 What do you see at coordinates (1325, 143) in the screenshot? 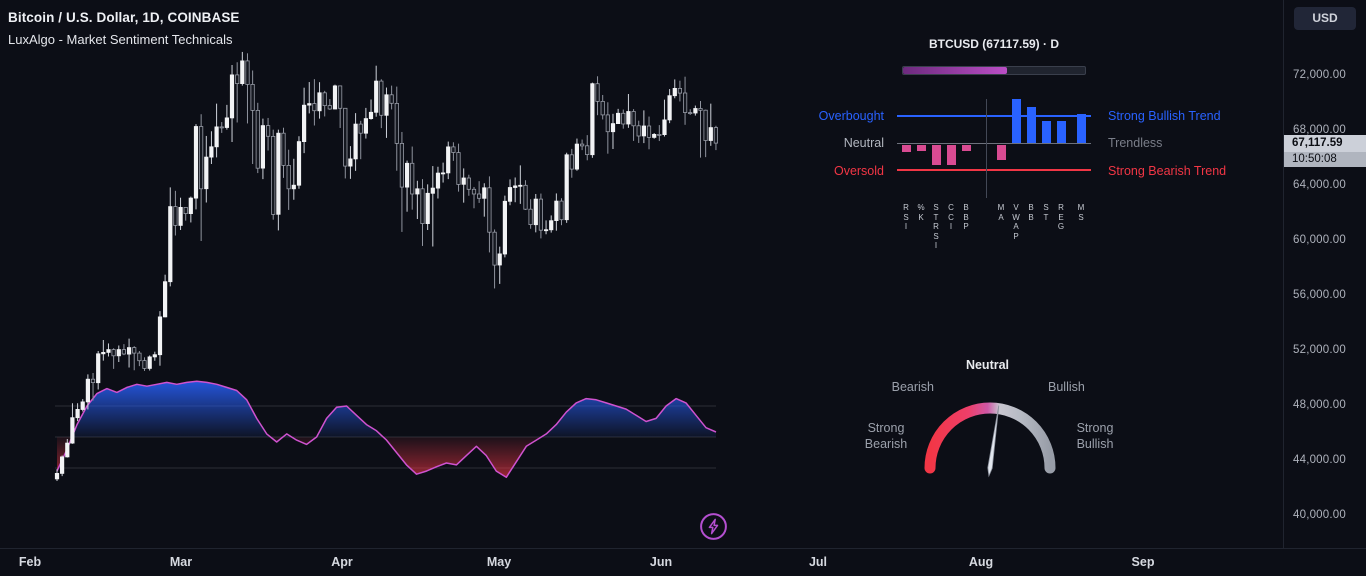
I see `last-price-value: 67,117.59` at bounding box center [1325, 143].